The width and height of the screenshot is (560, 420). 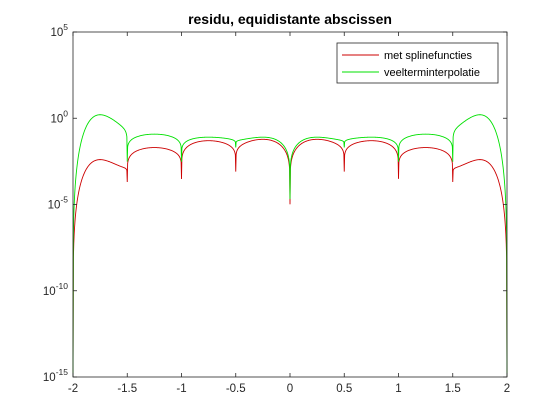 I want to click on x-tick-label: -1, so click(x=181, y=389).